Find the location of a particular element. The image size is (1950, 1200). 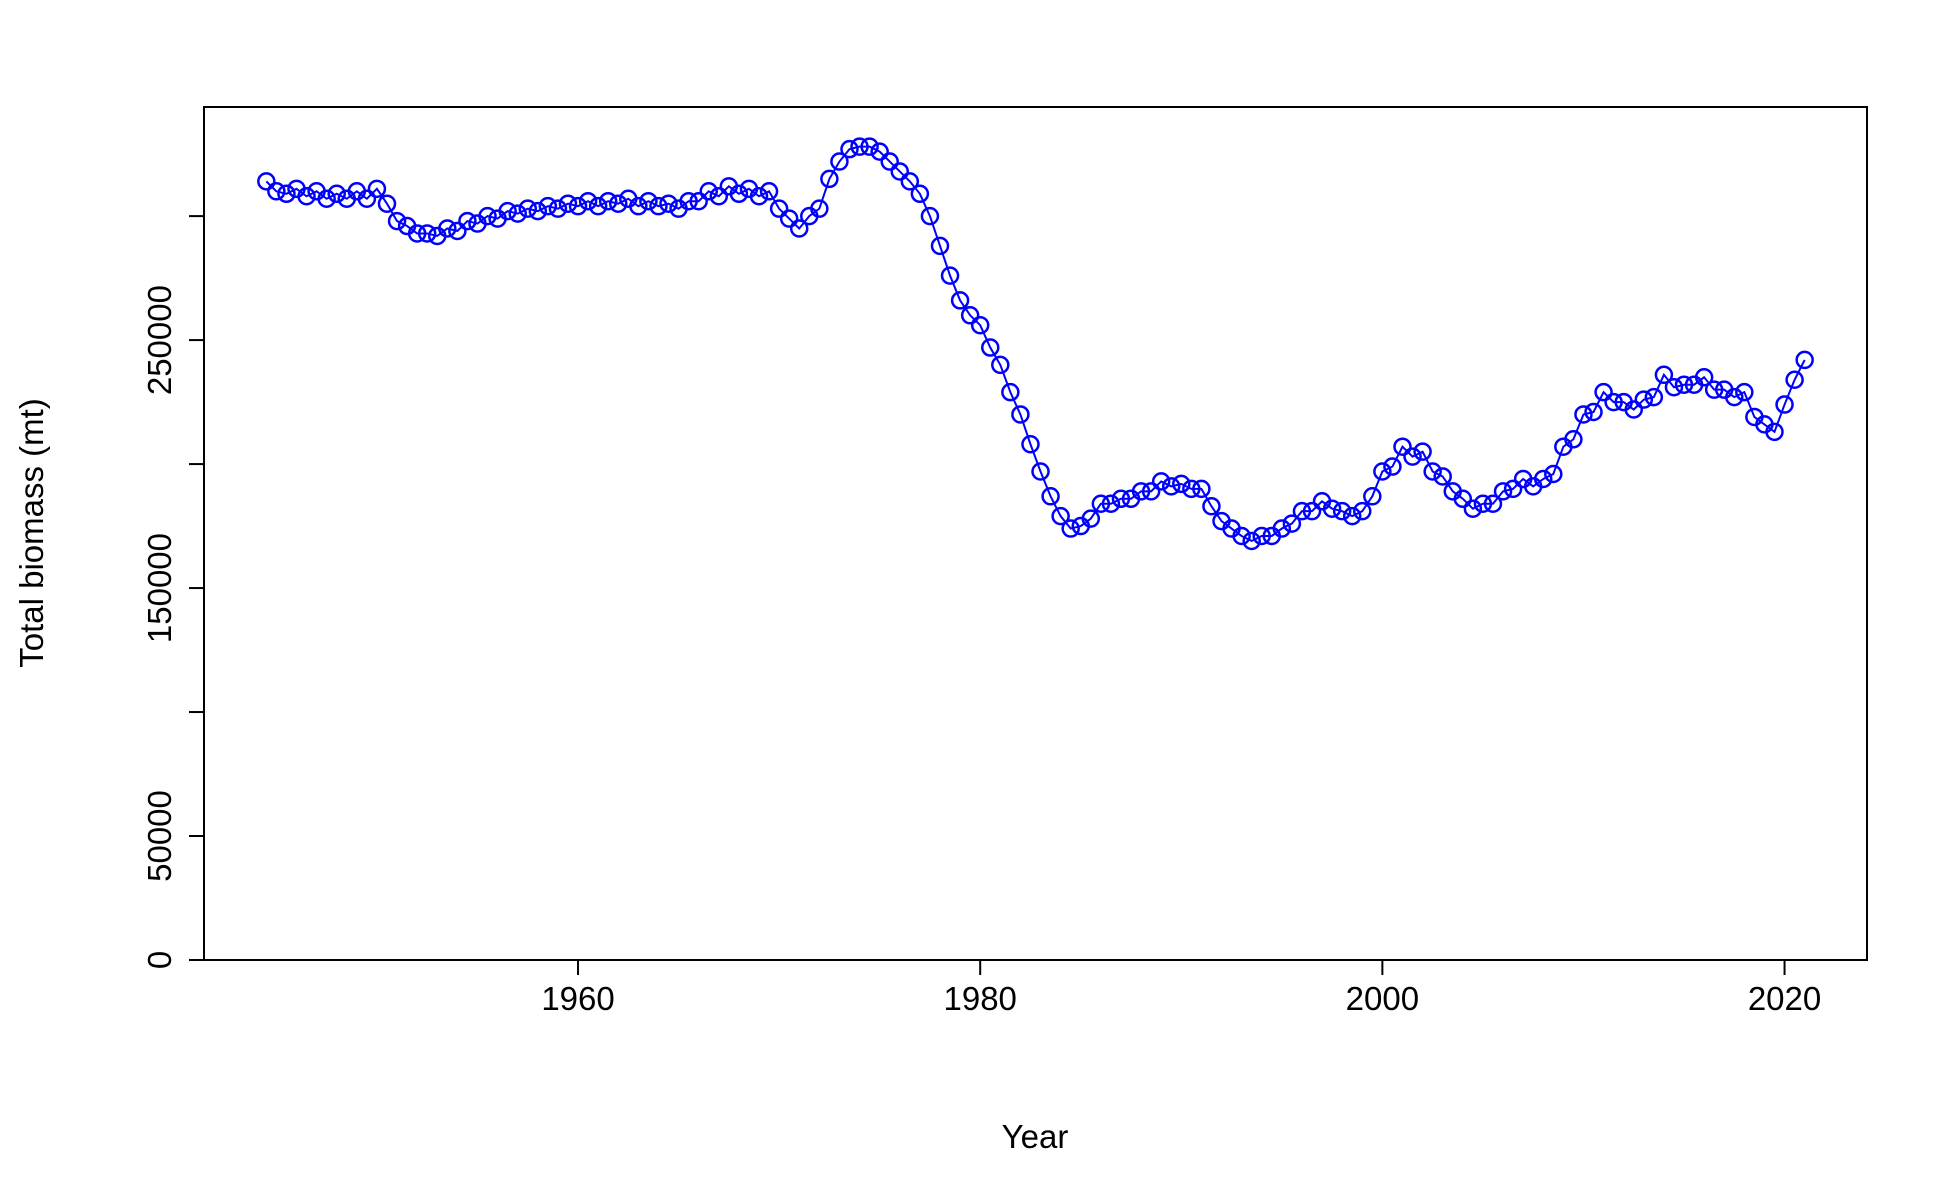

x-tick-label: 1980 is located at coordinates (979, 998).